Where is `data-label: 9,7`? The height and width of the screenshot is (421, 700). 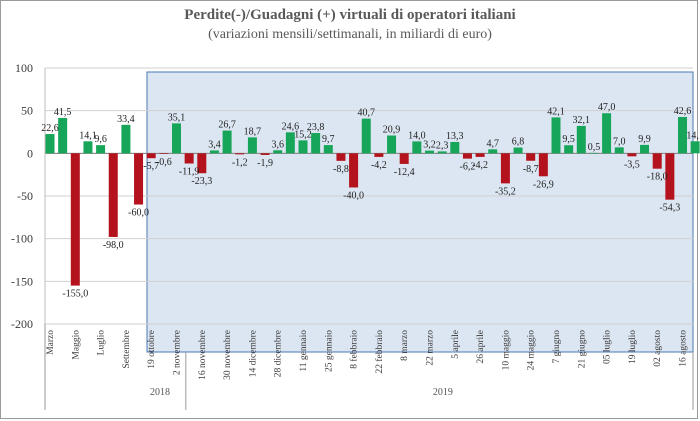 data-label: 9,7 is located at coordinates (328, 139).